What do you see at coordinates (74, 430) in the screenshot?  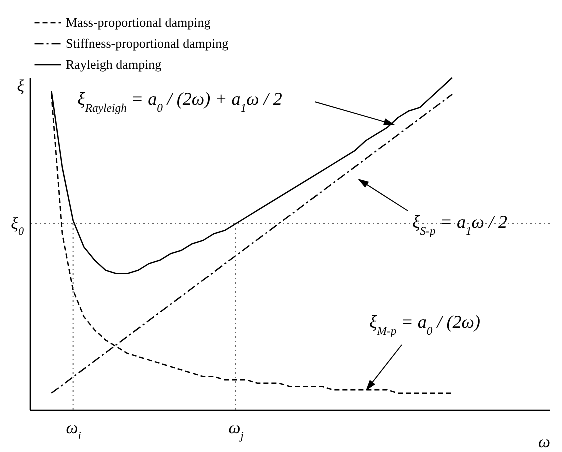 I see `x-tick-label: ω$_{i}$` at bounding box center [74, 430].